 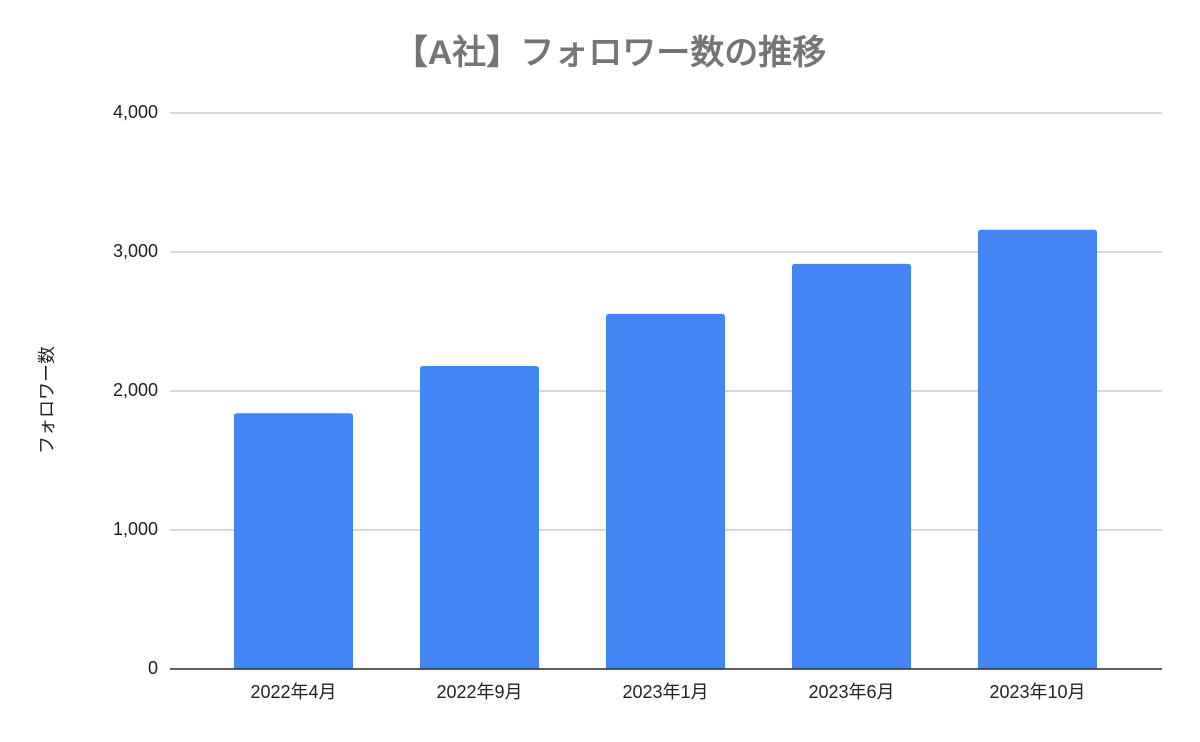 What do you see at coordinates (135, 251) in the screenshot?
I see `y-tick-label: 3,000` at bounding box center [135, 251].